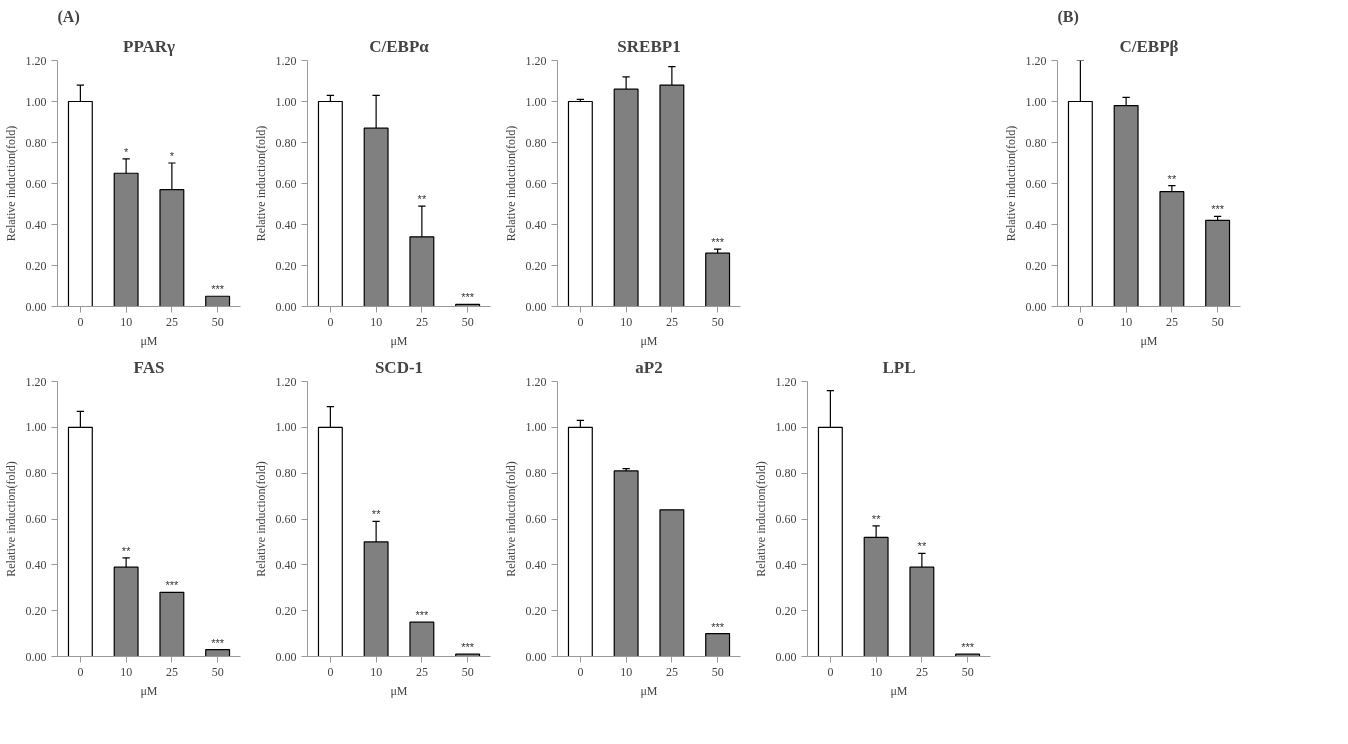 The height and width of the screenshot is (744, 1348). I want to click on chart-title: C/EBPα, so click(399, 46).